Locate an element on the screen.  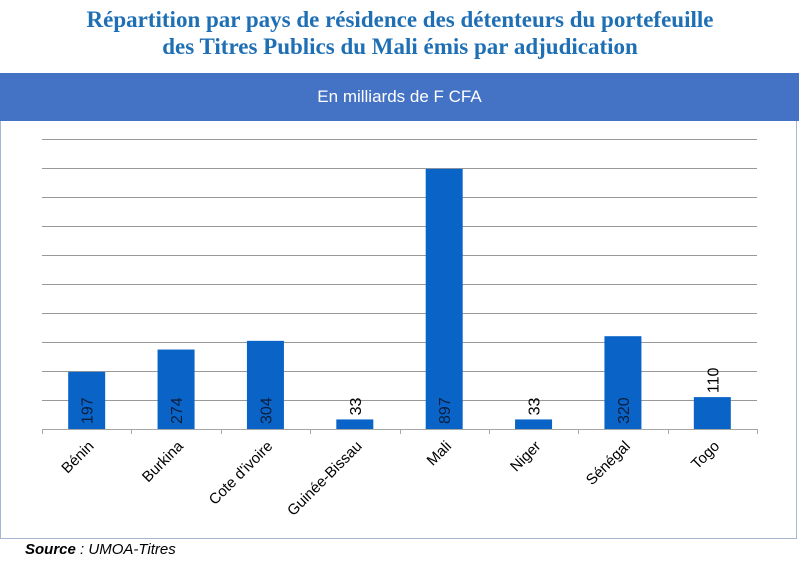
x-tick-label: Bénin is located at coordinates (77, 457).